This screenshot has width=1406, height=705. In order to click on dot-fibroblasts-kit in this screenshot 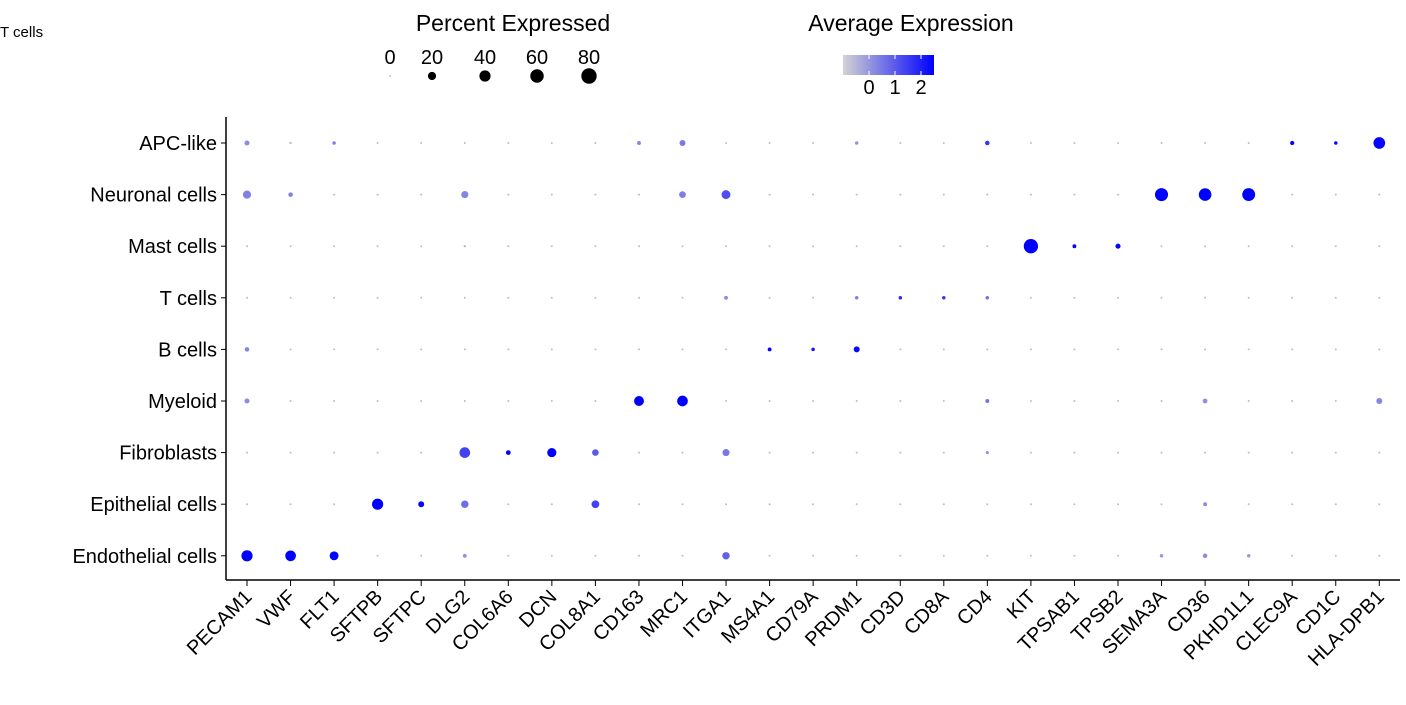, I will do `click(1030, 452)`.